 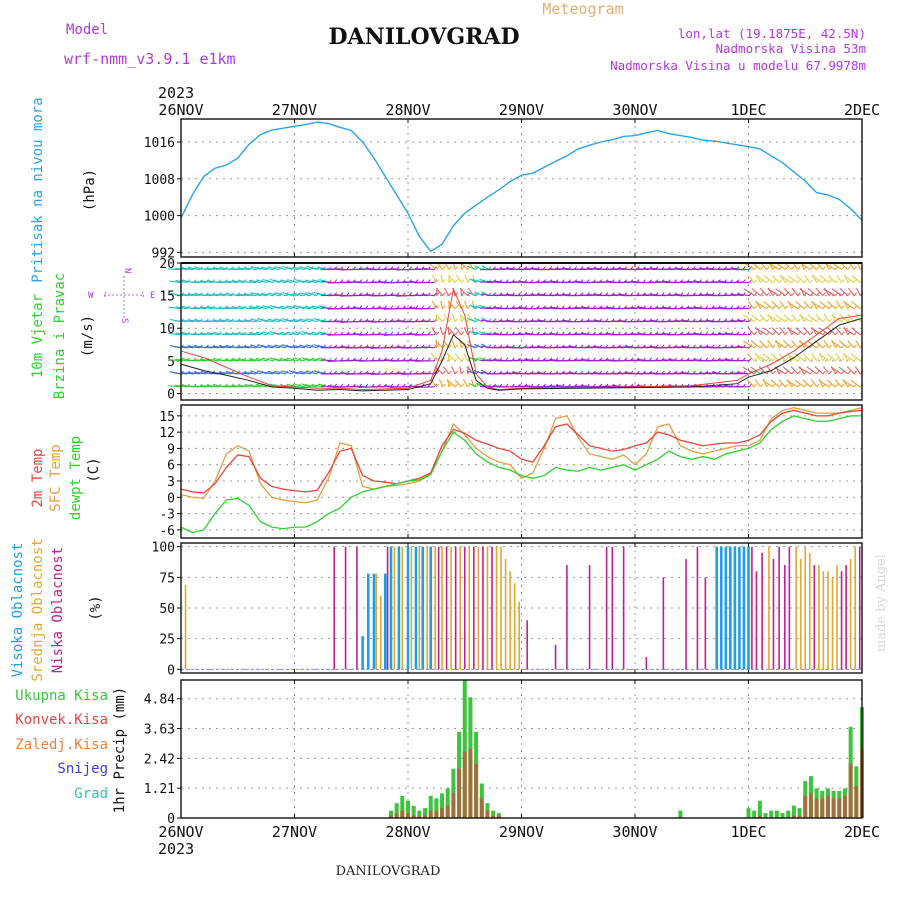 I want to click on y-tick-label: 4.84, so click(x=159, y=700).